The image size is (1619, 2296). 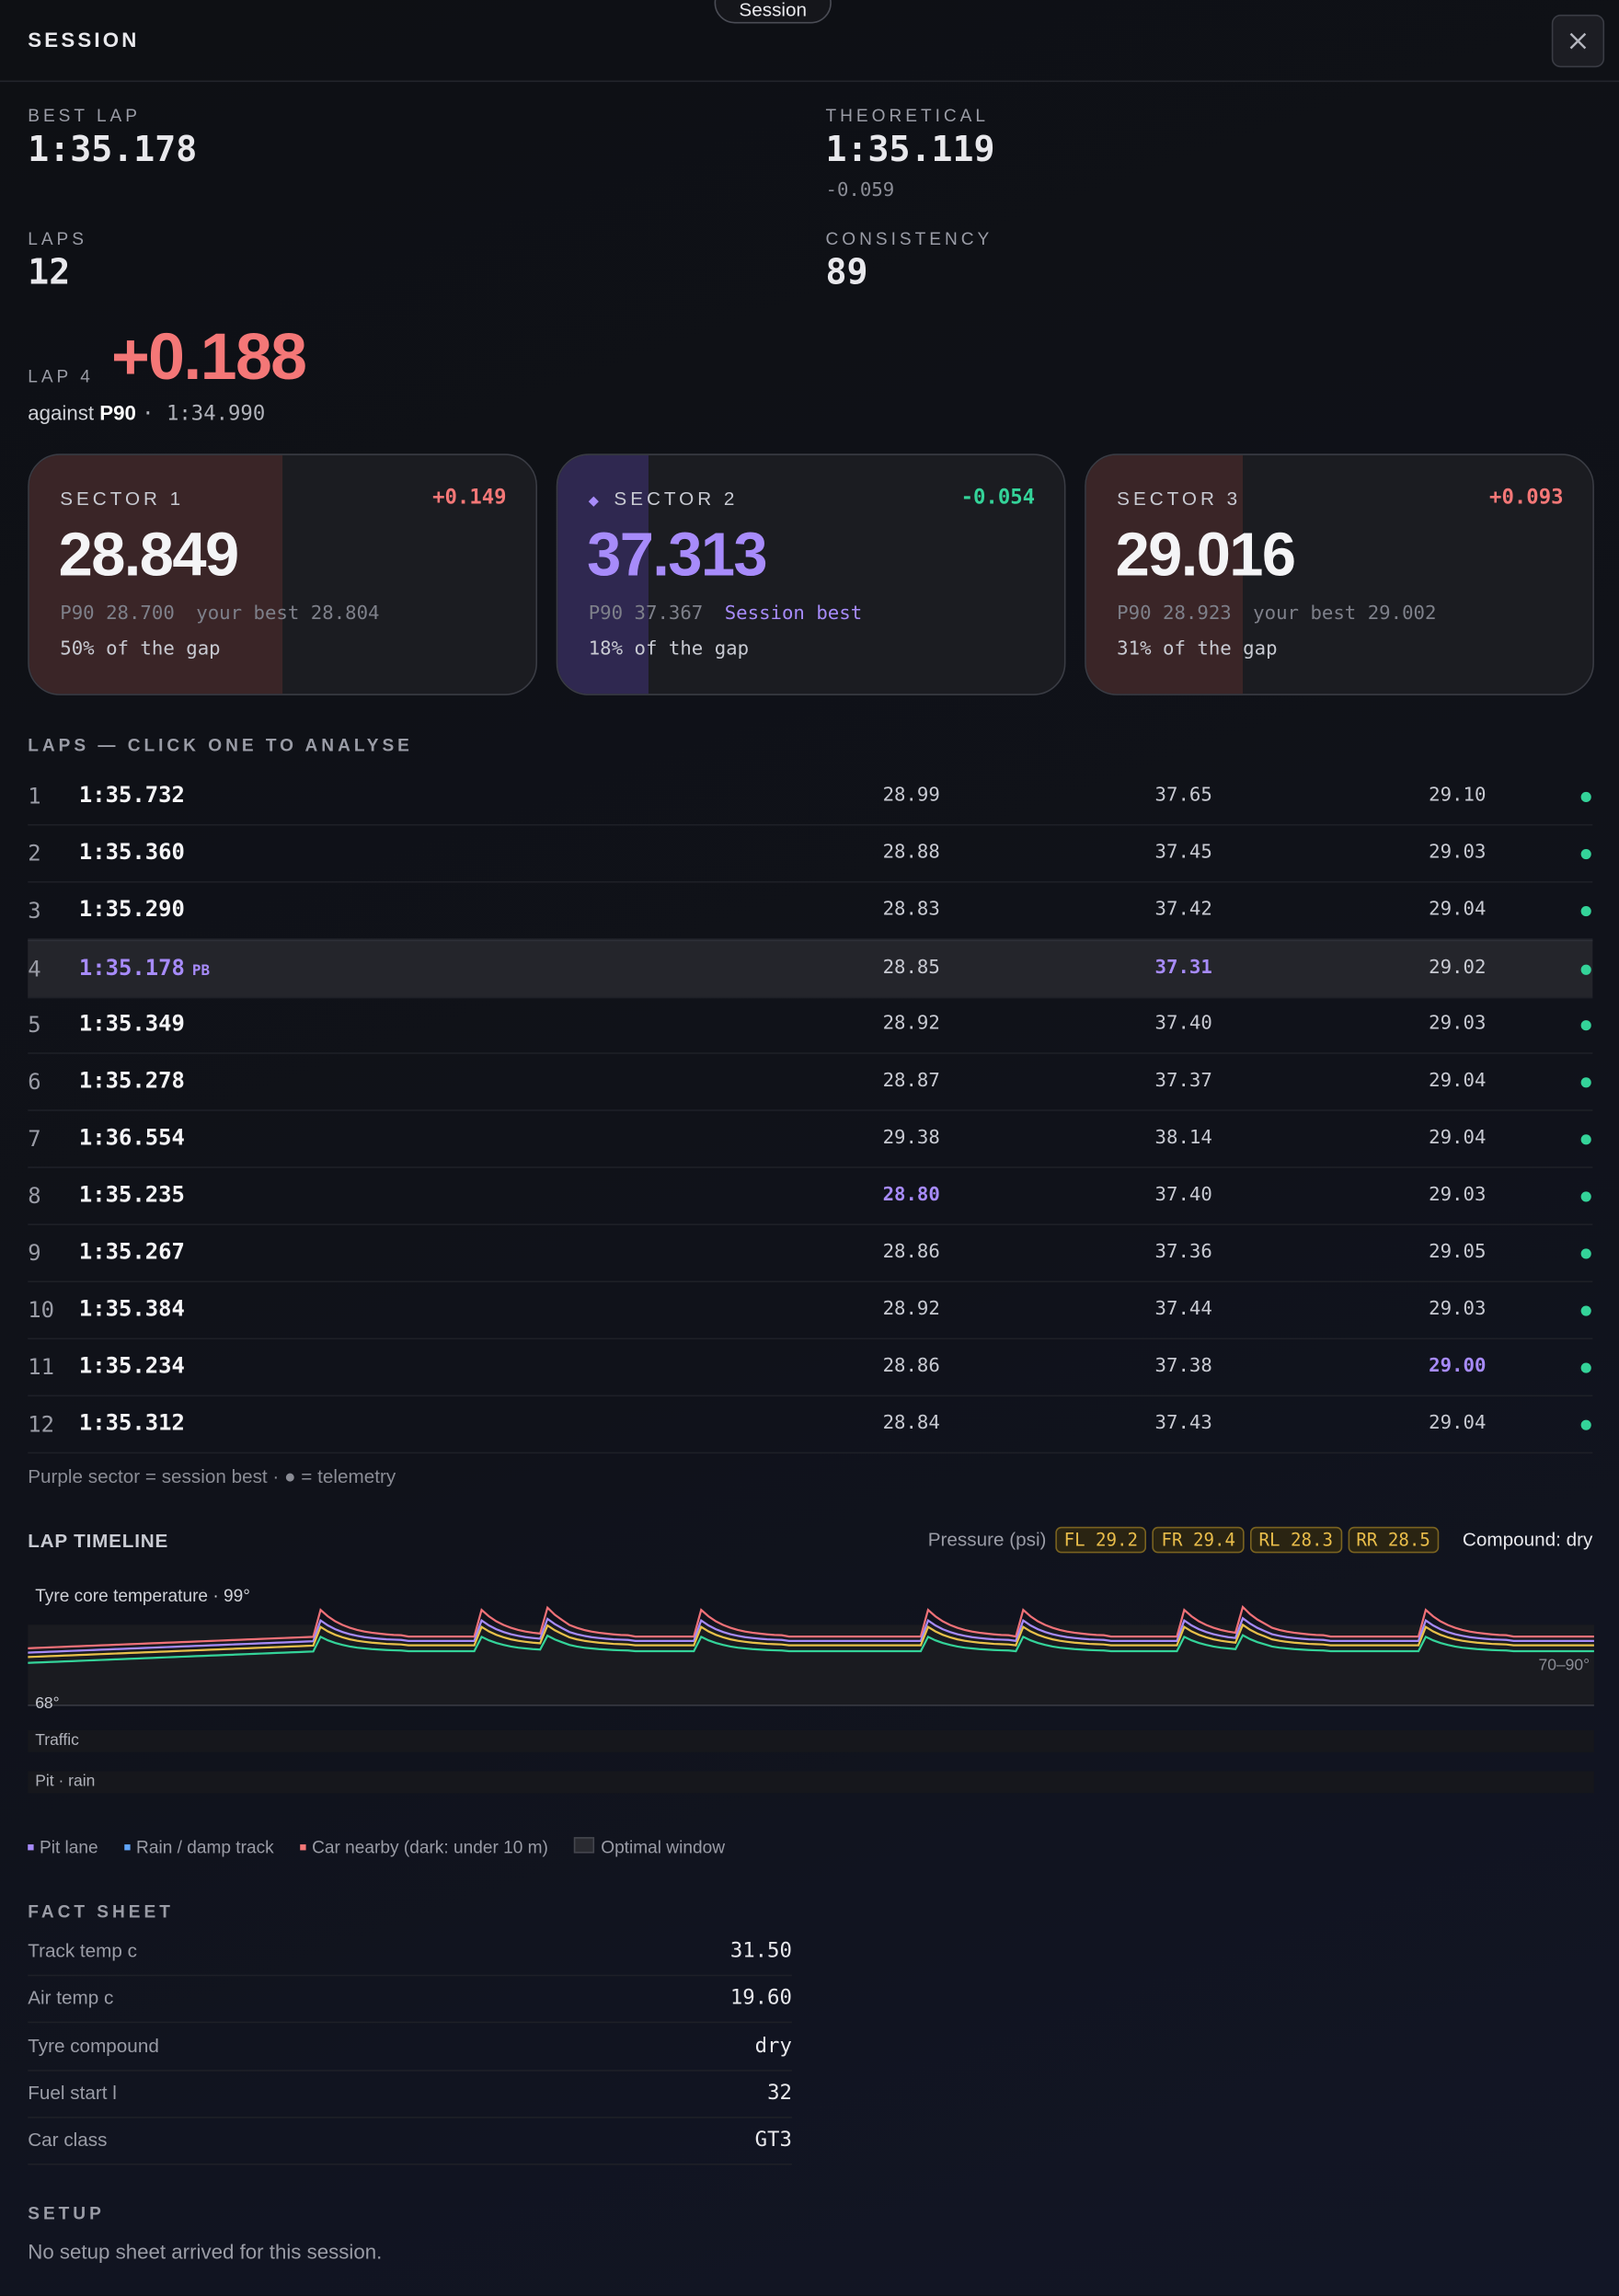 What do you see at coordinates (911, 1138) in the screenshot?
I see `sector-cell: 29.38` at bounding box center [911, 1138].